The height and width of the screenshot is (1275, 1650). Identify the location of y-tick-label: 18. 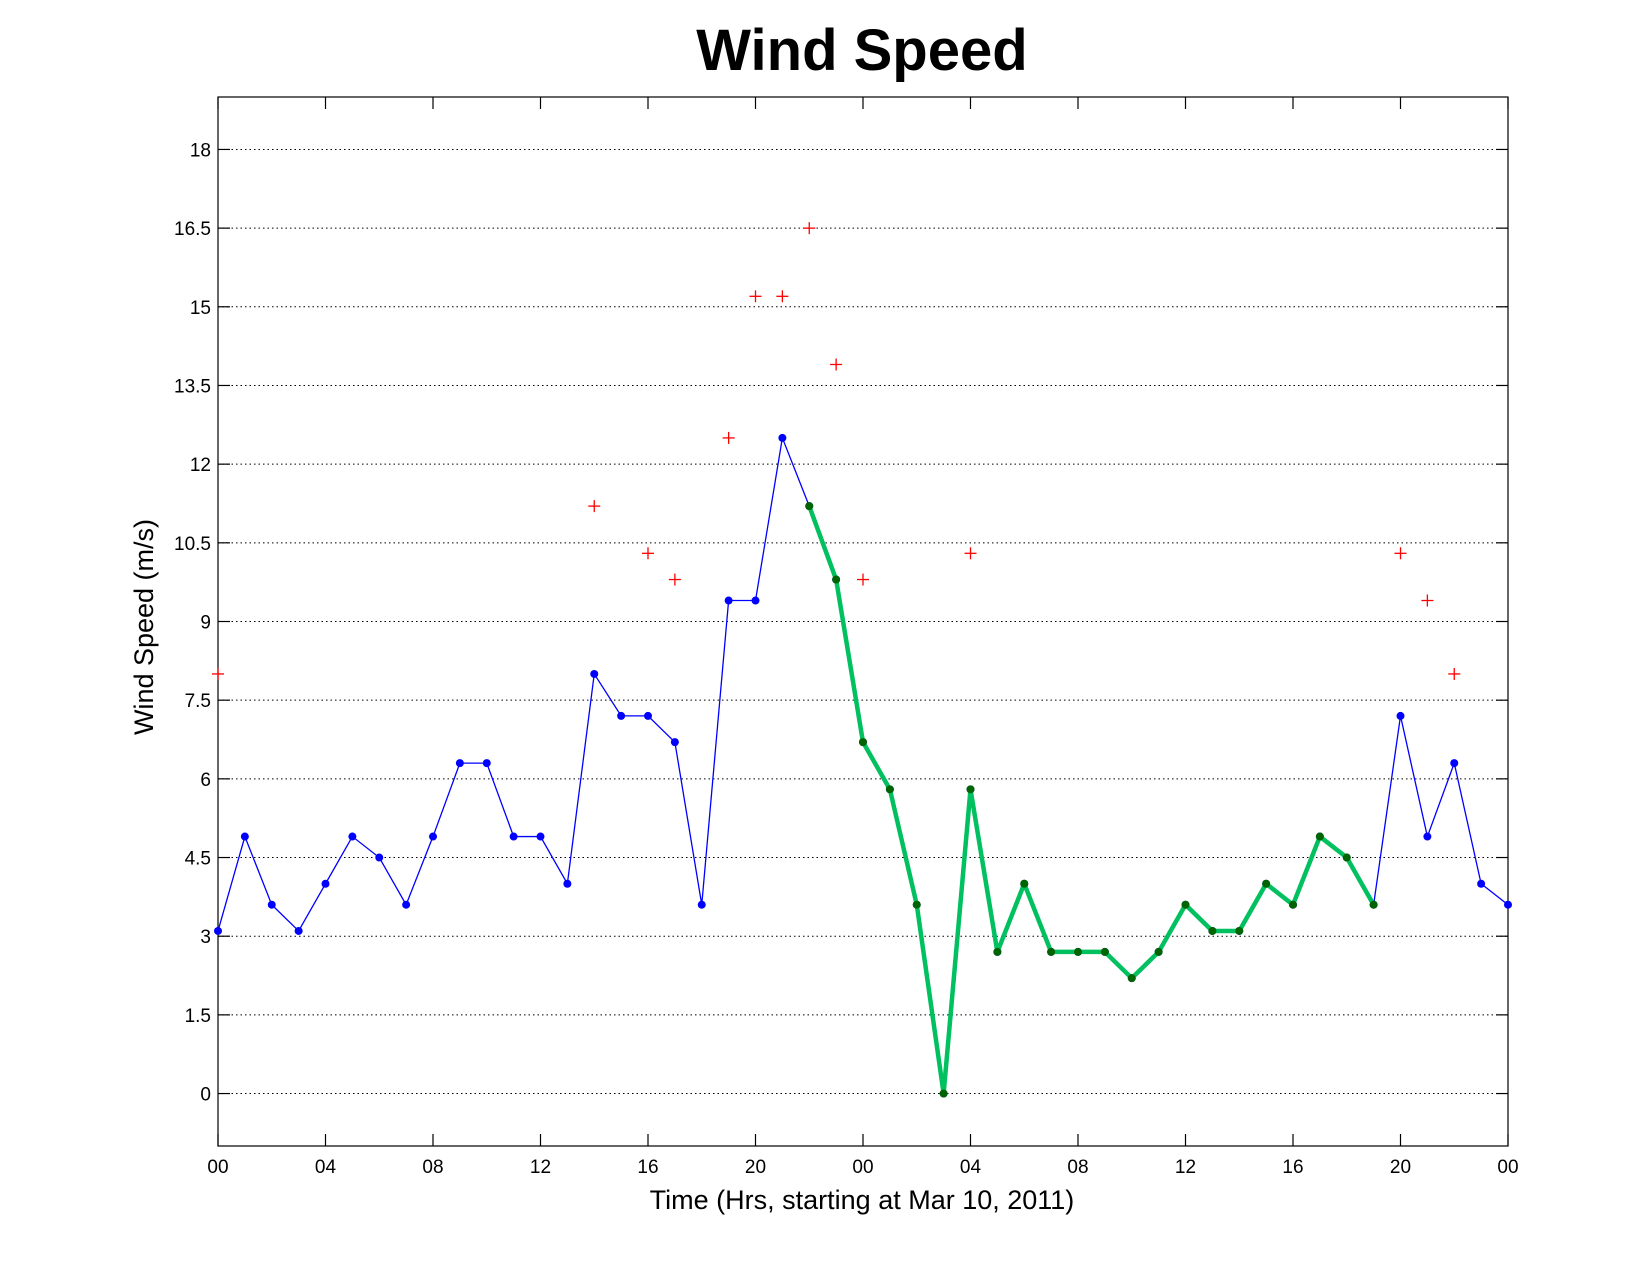
(200, 150).